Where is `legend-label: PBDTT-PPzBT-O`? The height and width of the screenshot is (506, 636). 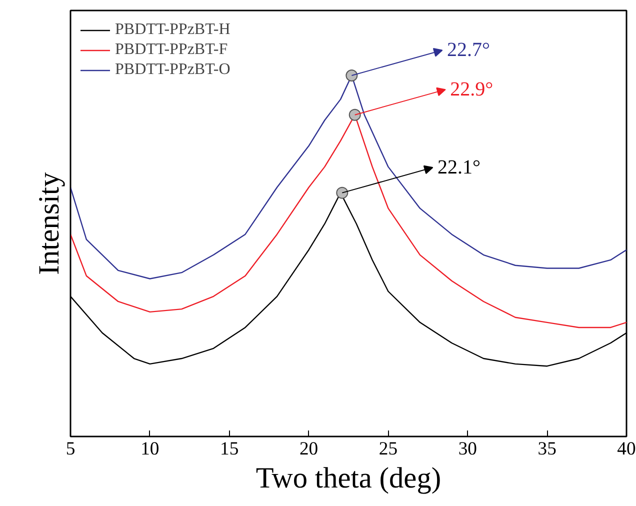
legend-label: PBDTT-PPzBT-O is located at coordinates (172, 70).